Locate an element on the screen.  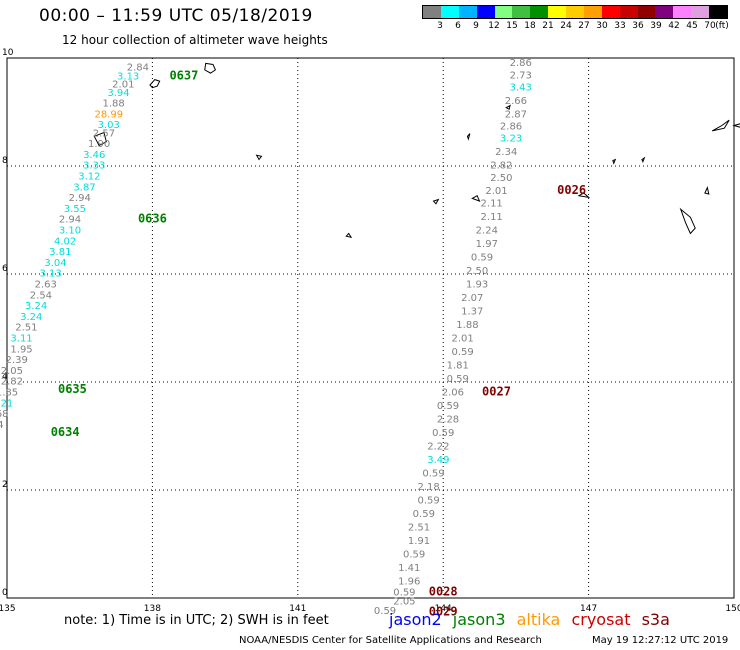
color-scale-bar is located at coordinates (575, 12).